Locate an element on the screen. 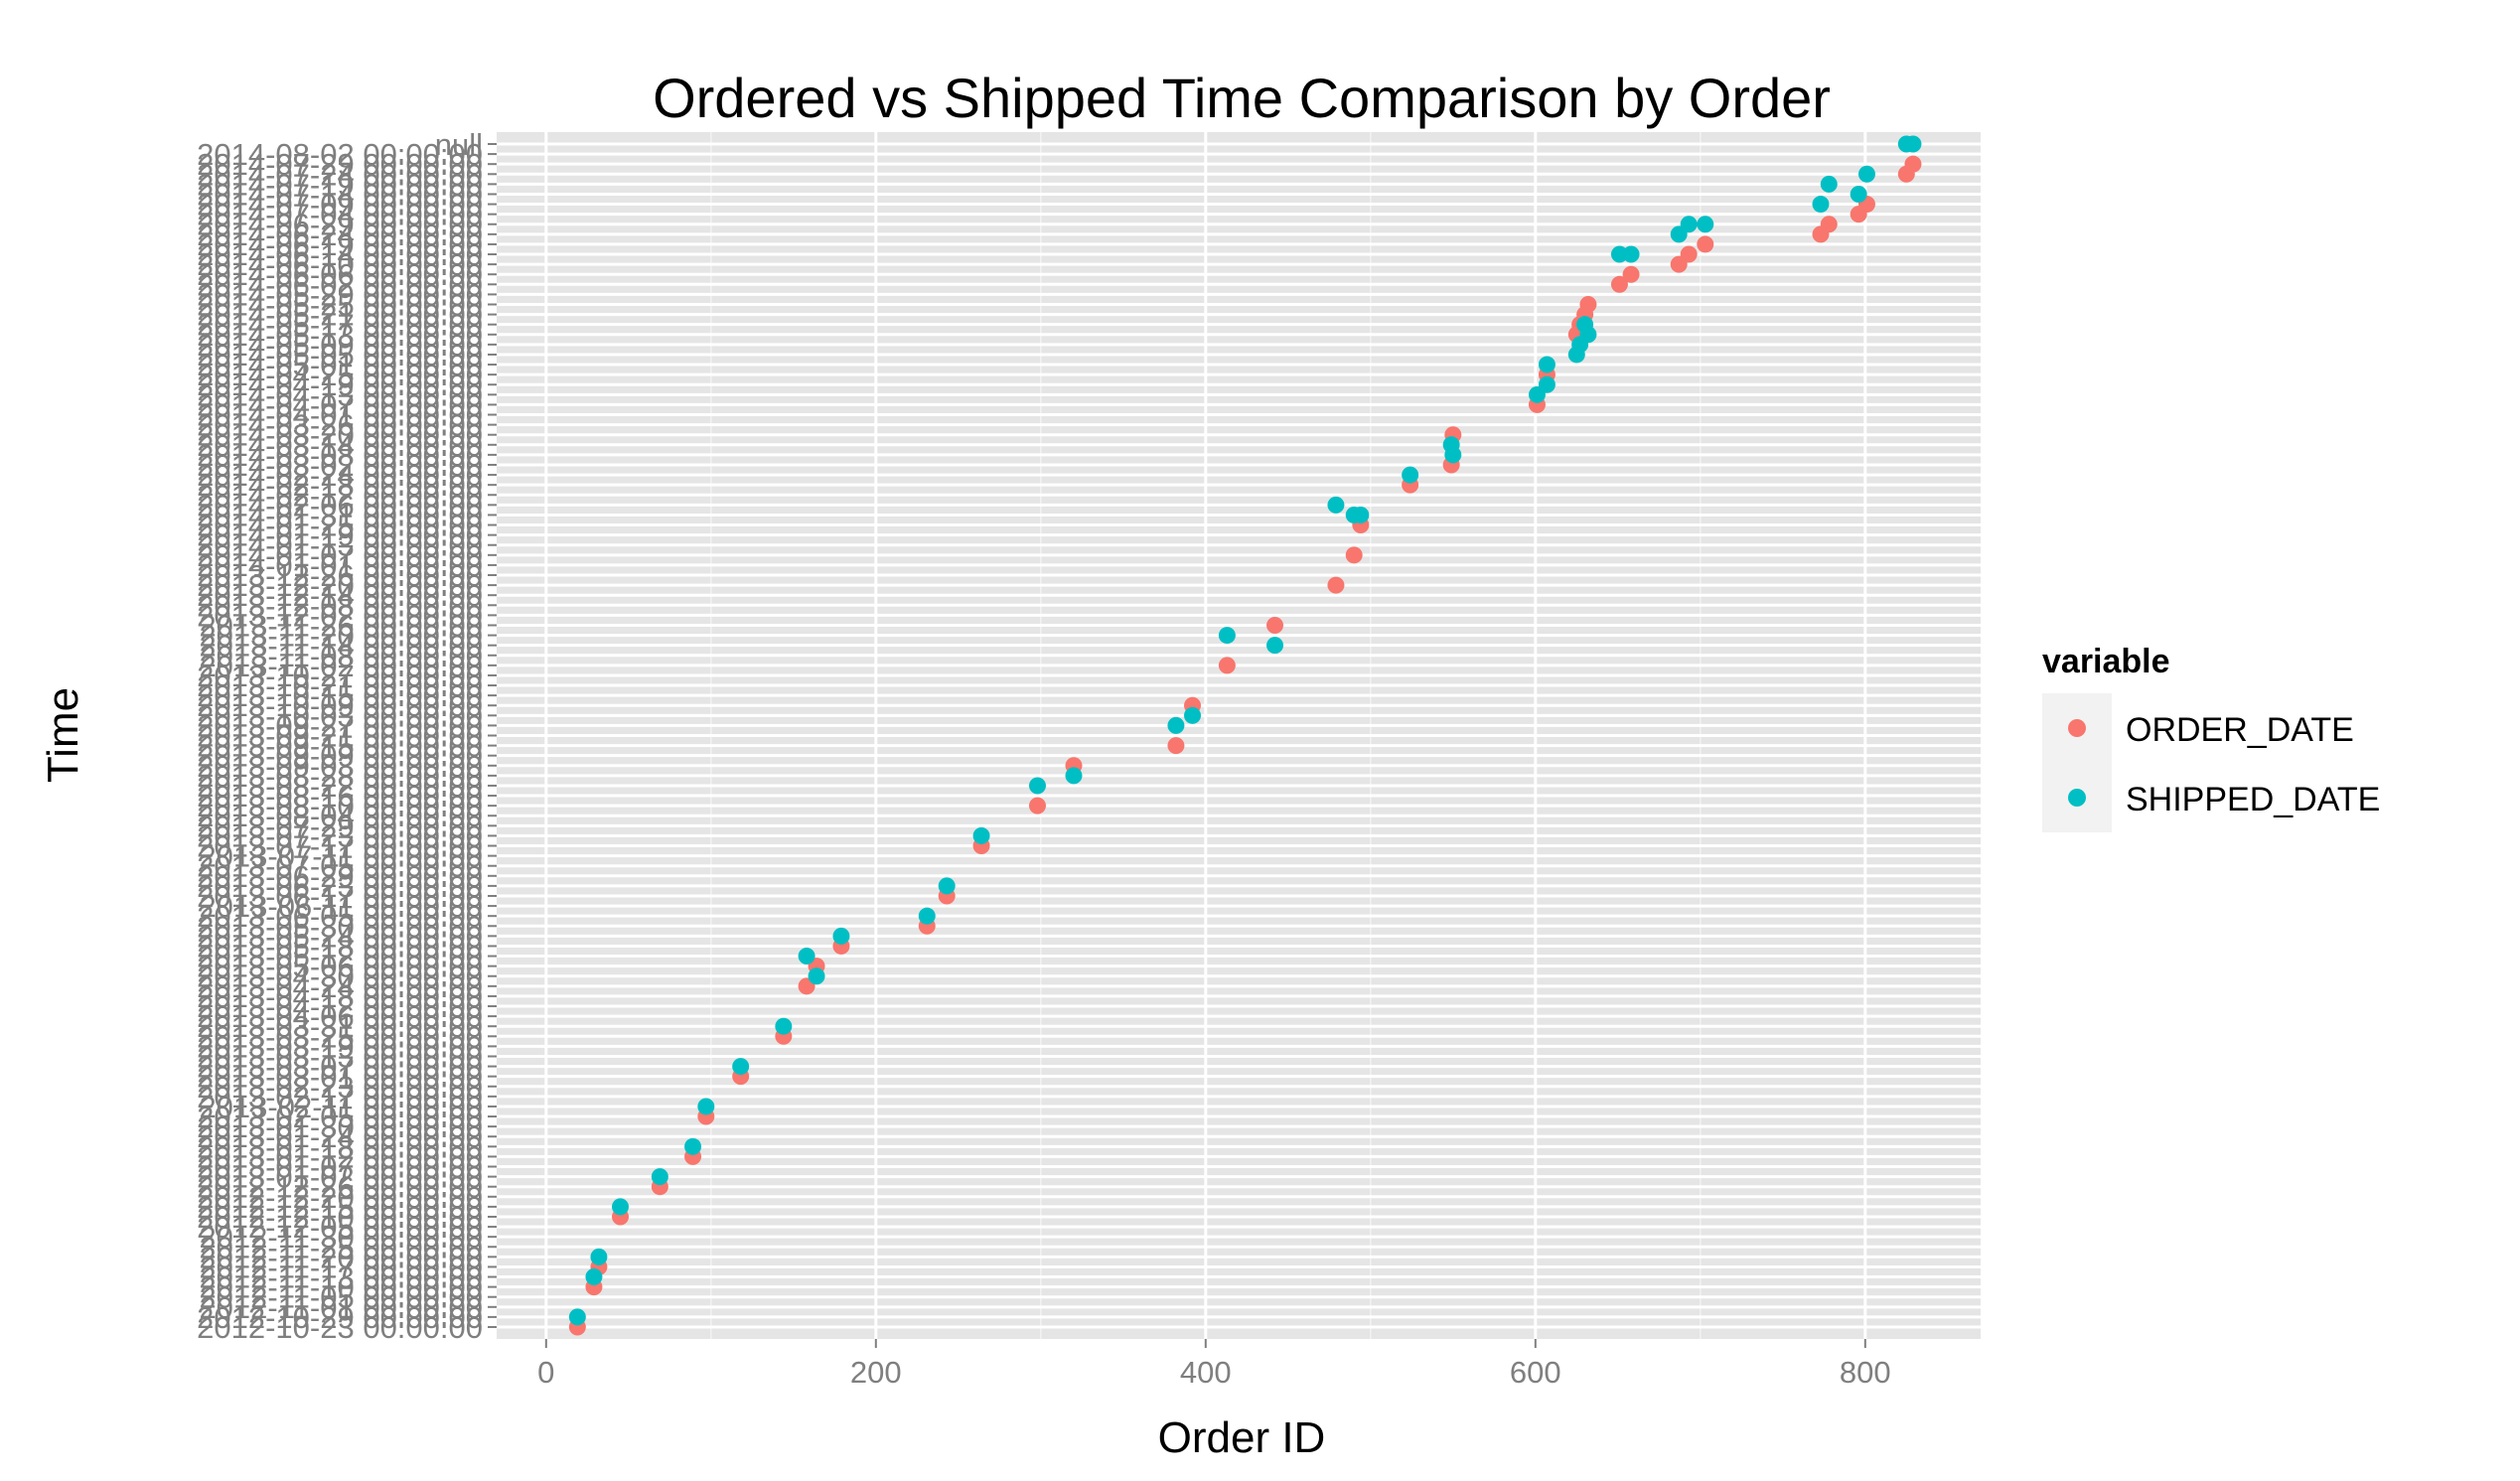 The height and width of the screenshot is (1481, 2520). y-tick-label: 2014-05-17 00:00:00 is located at coordinates (340, 325).